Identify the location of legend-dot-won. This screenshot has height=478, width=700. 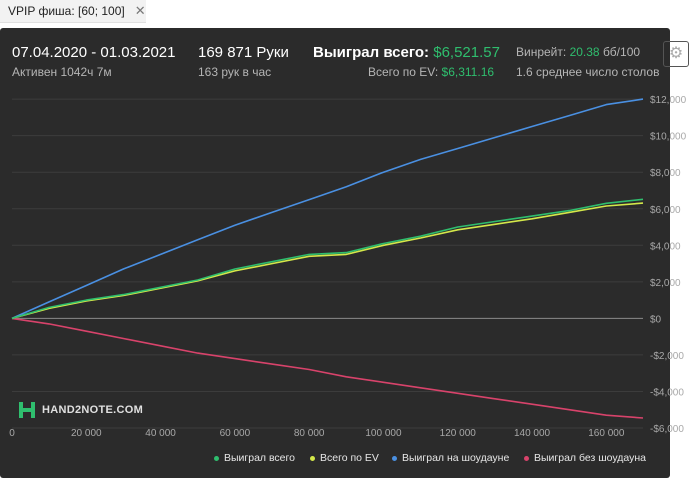
(216, 458).